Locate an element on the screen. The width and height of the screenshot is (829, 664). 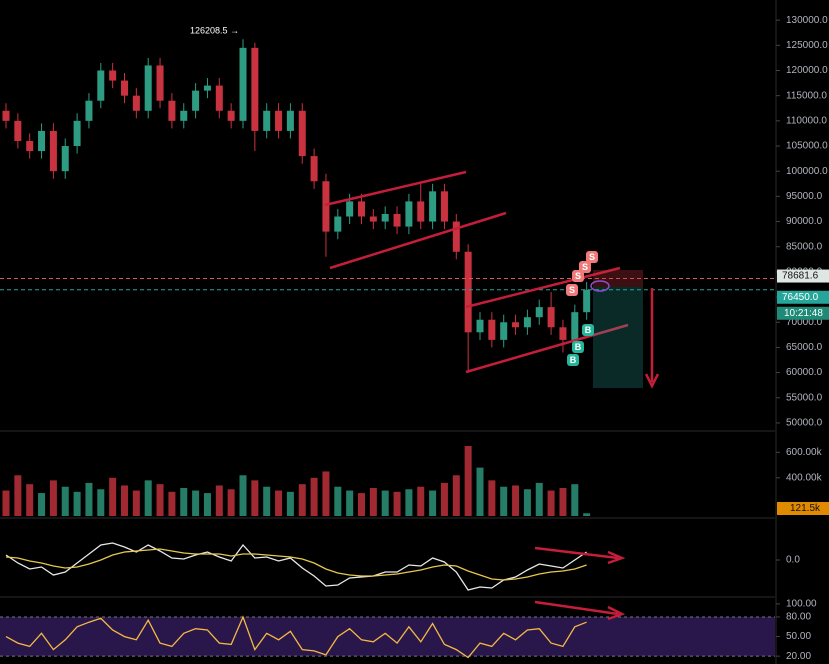
y-tick-label: 55000.0 is located at coordinates (804, 397).